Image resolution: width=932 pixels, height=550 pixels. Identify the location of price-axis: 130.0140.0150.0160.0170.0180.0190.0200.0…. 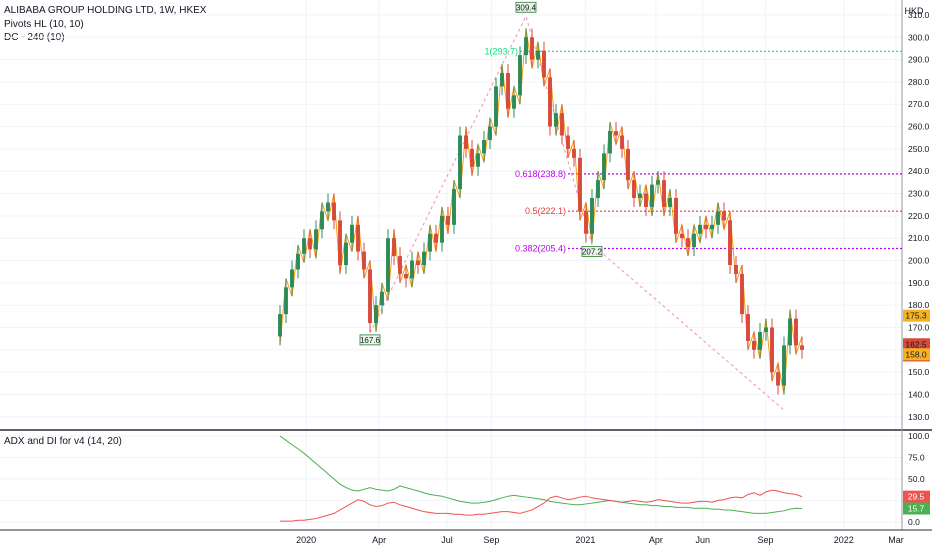
(919, 216).